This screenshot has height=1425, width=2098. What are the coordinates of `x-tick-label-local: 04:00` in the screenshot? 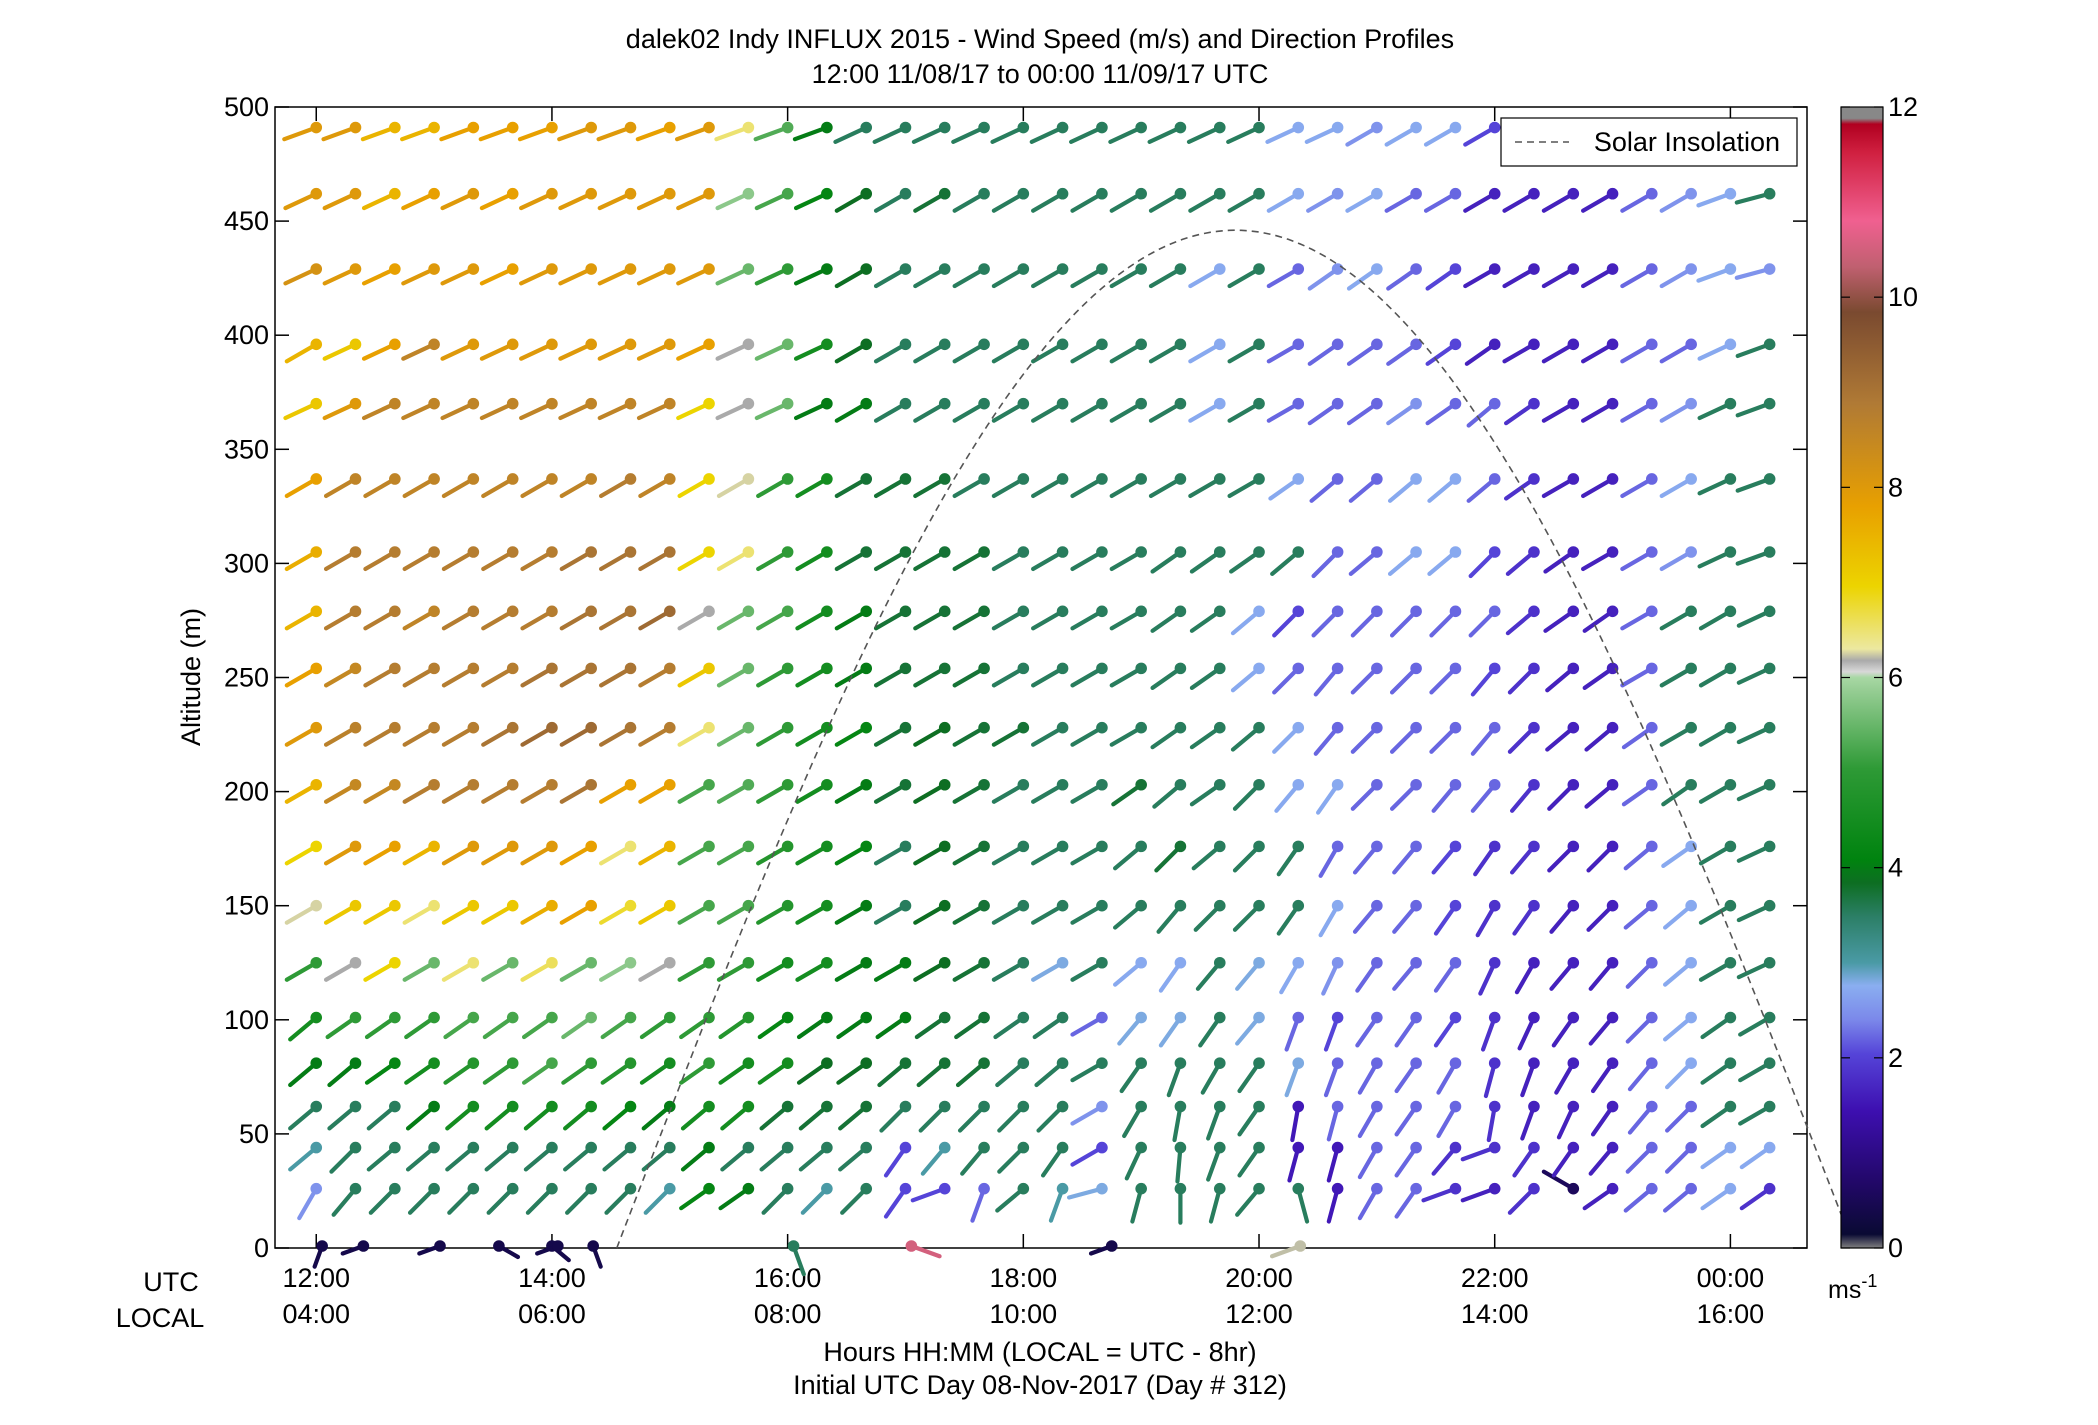 It's located at (316, 1314).